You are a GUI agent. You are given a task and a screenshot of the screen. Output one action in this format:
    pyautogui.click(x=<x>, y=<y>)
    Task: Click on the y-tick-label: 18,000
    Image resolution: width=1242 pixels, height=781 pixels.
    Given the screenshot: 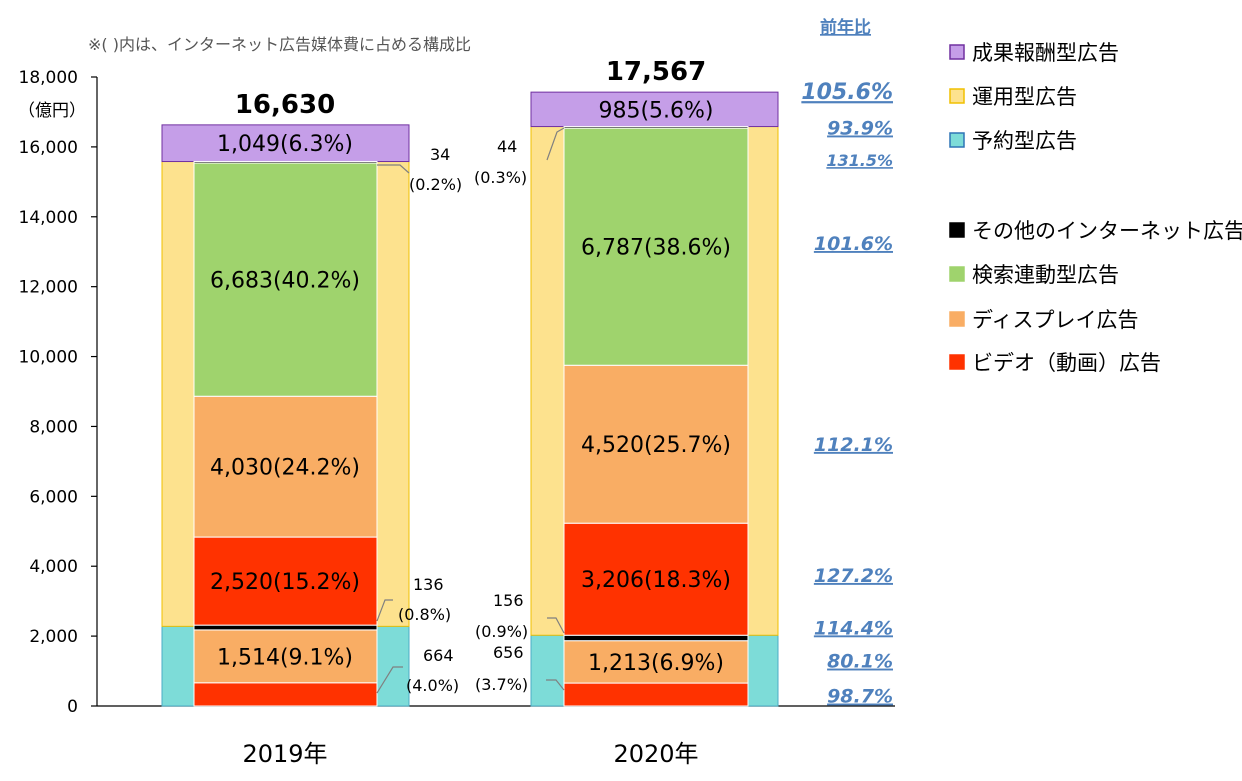 What is the action you would take?
    pyautogui.click(x=48, y=78)
    